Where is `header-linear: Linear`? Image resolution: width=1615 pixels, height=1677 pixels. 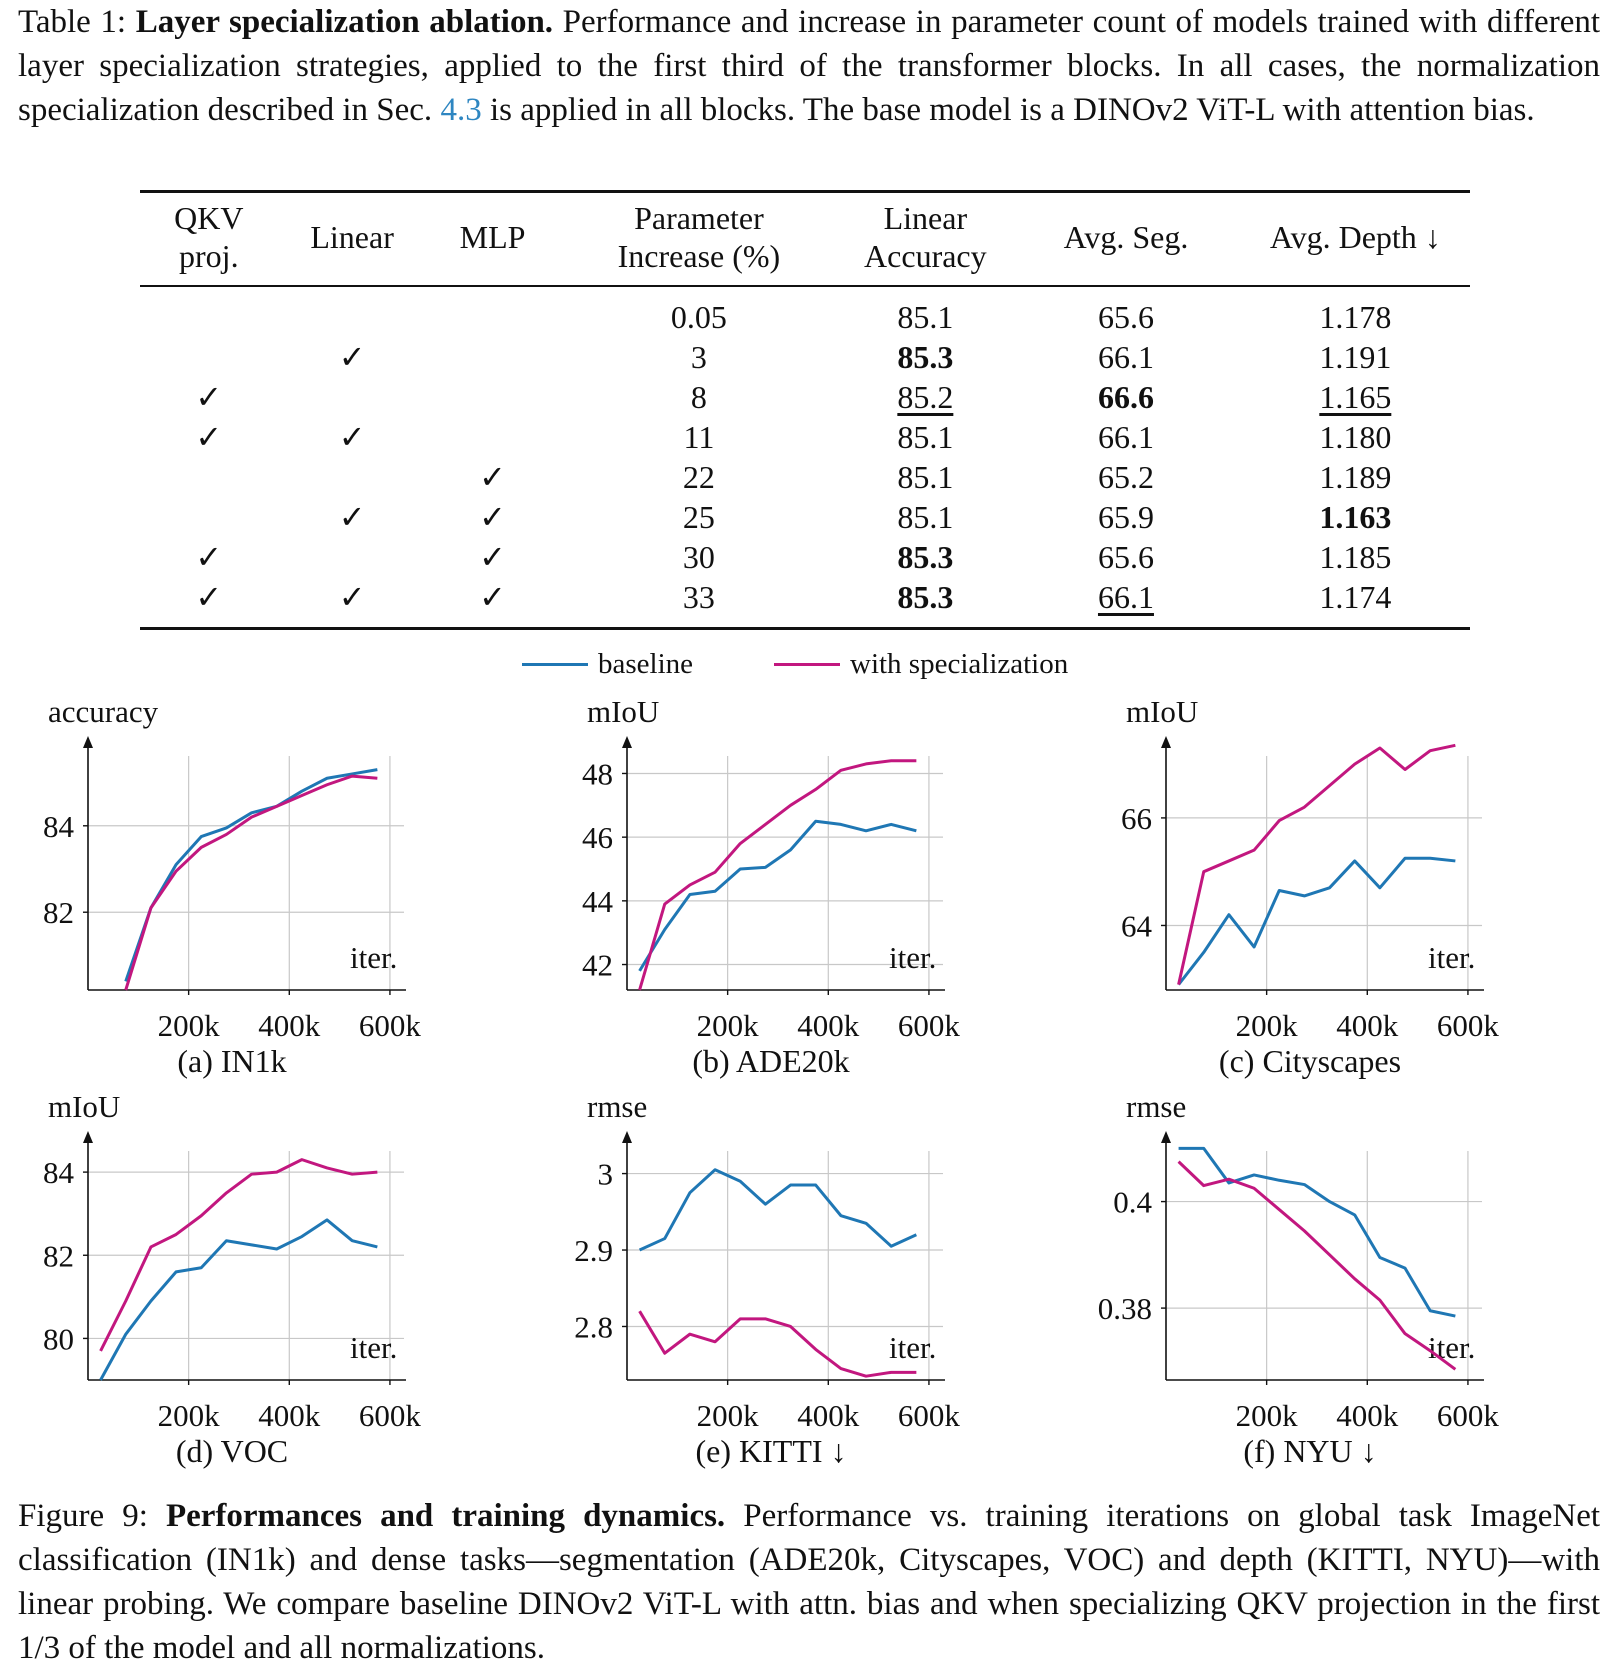 header-linear: Linear is located at coordinates (352, 237).